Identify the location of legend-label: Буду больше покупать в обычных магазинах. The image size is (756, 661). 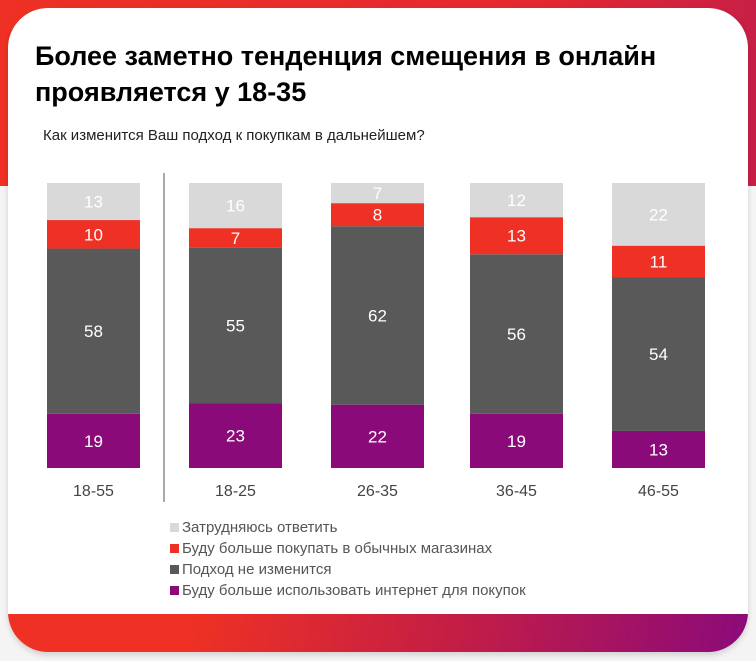
(337, 548).